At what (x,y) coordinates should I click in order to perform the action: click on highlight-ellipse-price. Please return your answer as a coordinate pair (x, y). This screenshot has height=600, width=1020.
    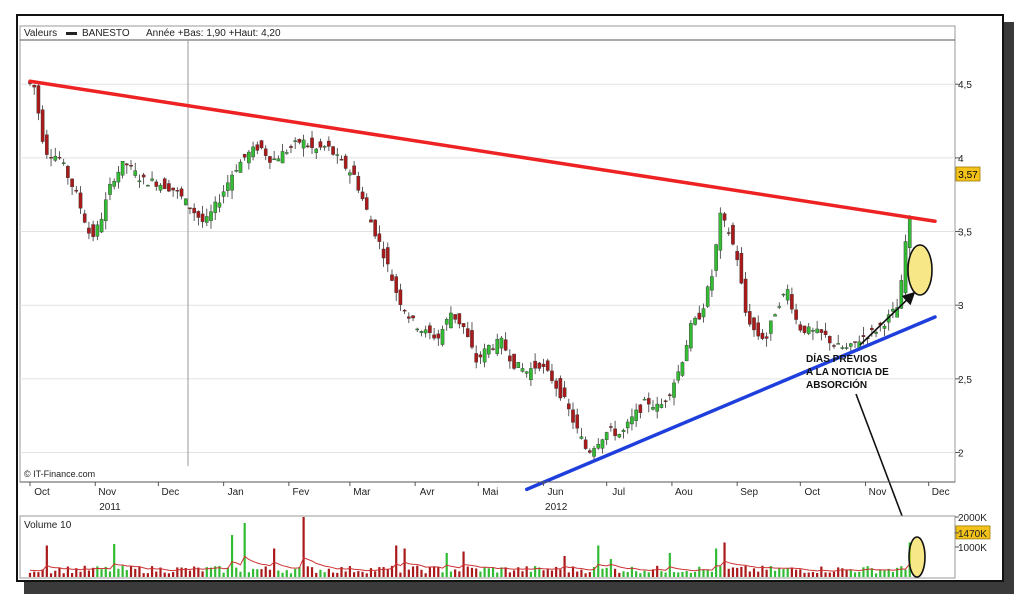
    Looking at the image, I should click on (920, 270).